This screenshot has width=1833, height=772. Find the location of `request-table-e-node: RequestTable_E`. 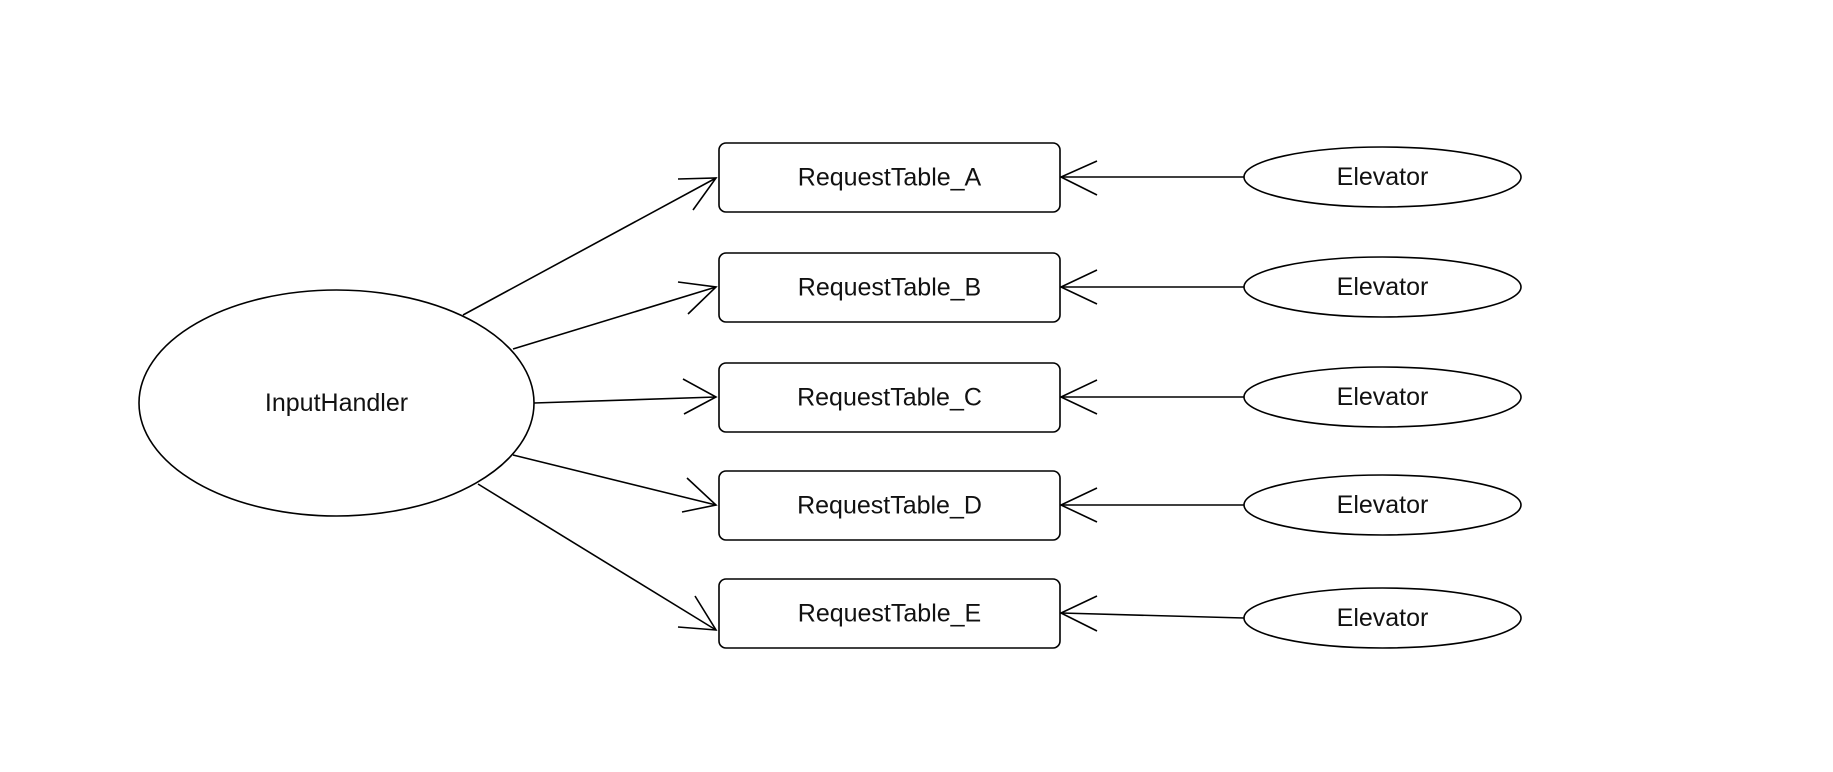

request-table-e-node: RequestTable_E is located at coordinates (889, 613).